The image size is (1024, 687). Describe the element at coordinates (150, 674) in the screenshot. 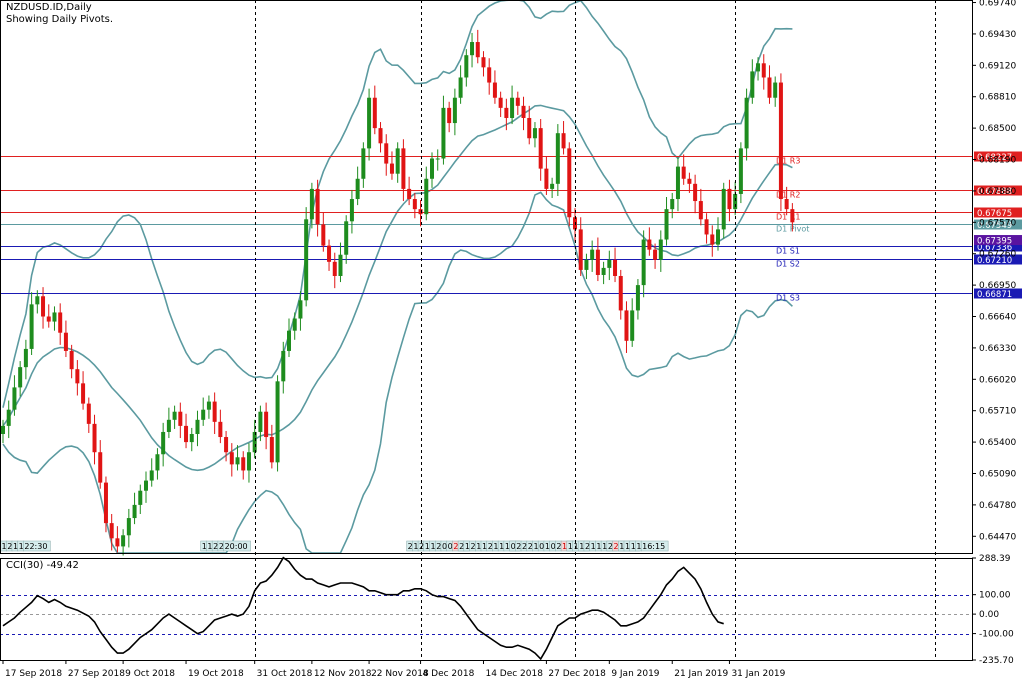

I see `date-tick-label: 9 Oct 2018` at that location.